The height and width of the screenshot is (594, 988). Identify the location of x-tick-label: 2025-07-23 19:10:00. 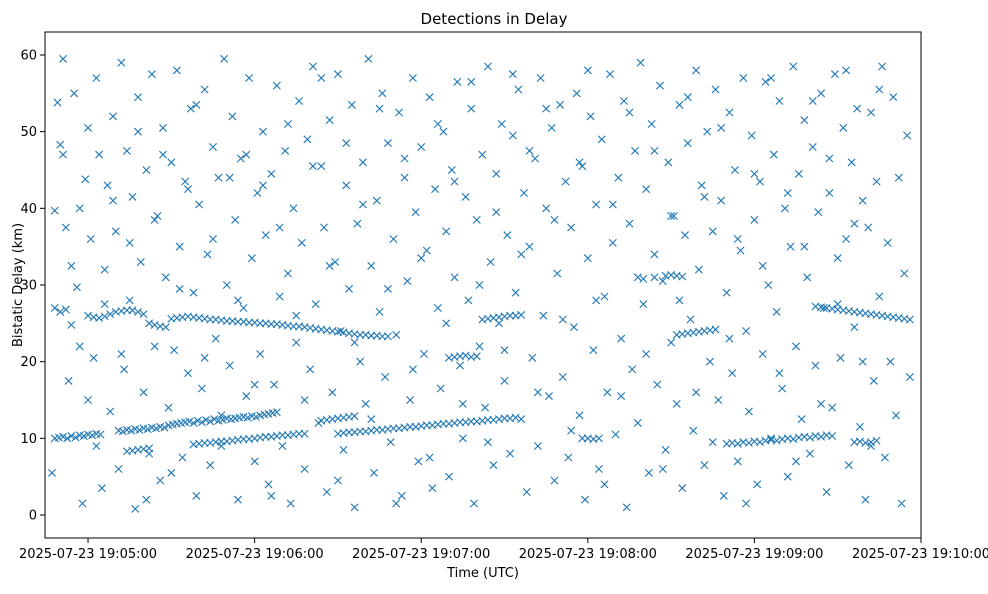
(920, 554).